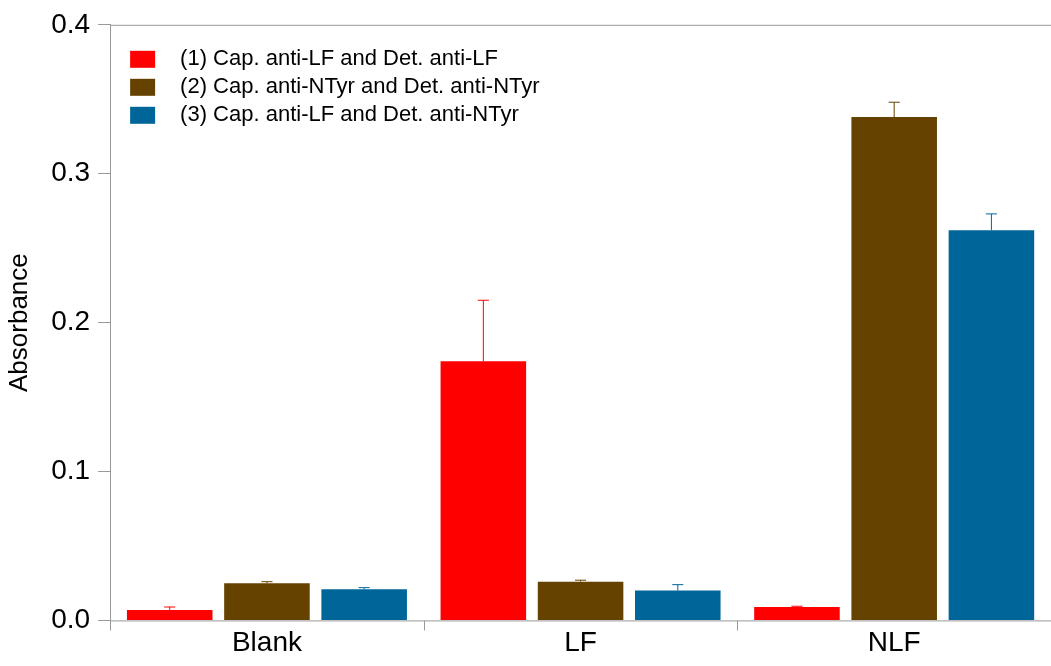  What do you see at coordinates (360, 85) in the screenshot?
I see `legend-label: (2) Cap. anti-NTyr and Det. anti-NTyr` at bounding box center [360, 85].